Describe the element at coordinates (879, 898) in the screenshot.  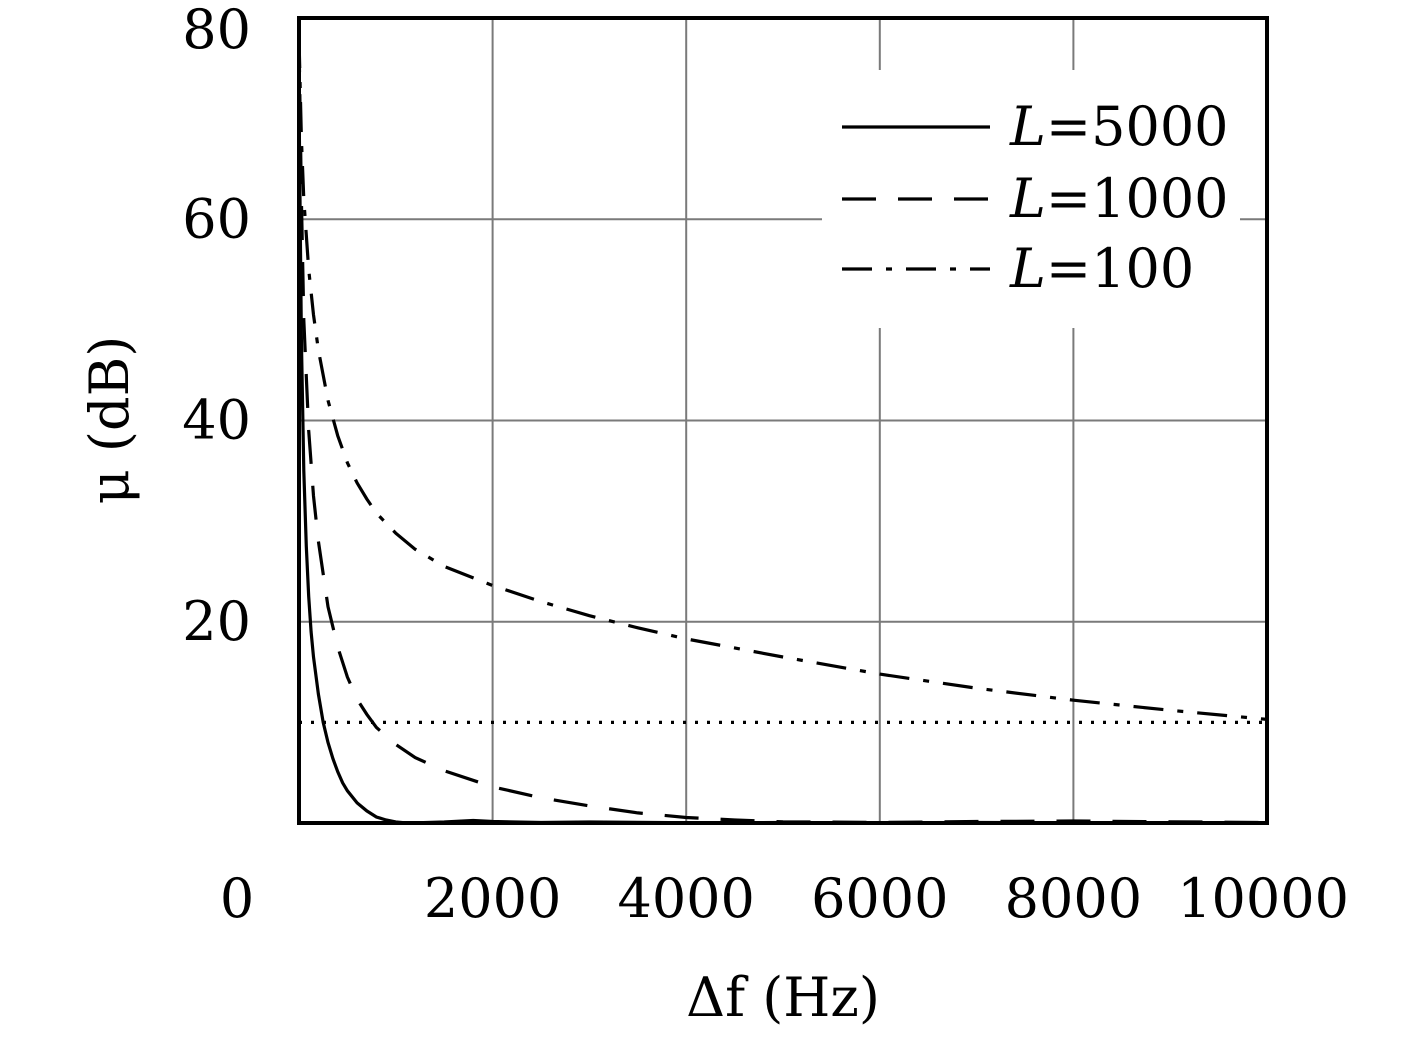
I see `x-tick-label: 6000` at that location.